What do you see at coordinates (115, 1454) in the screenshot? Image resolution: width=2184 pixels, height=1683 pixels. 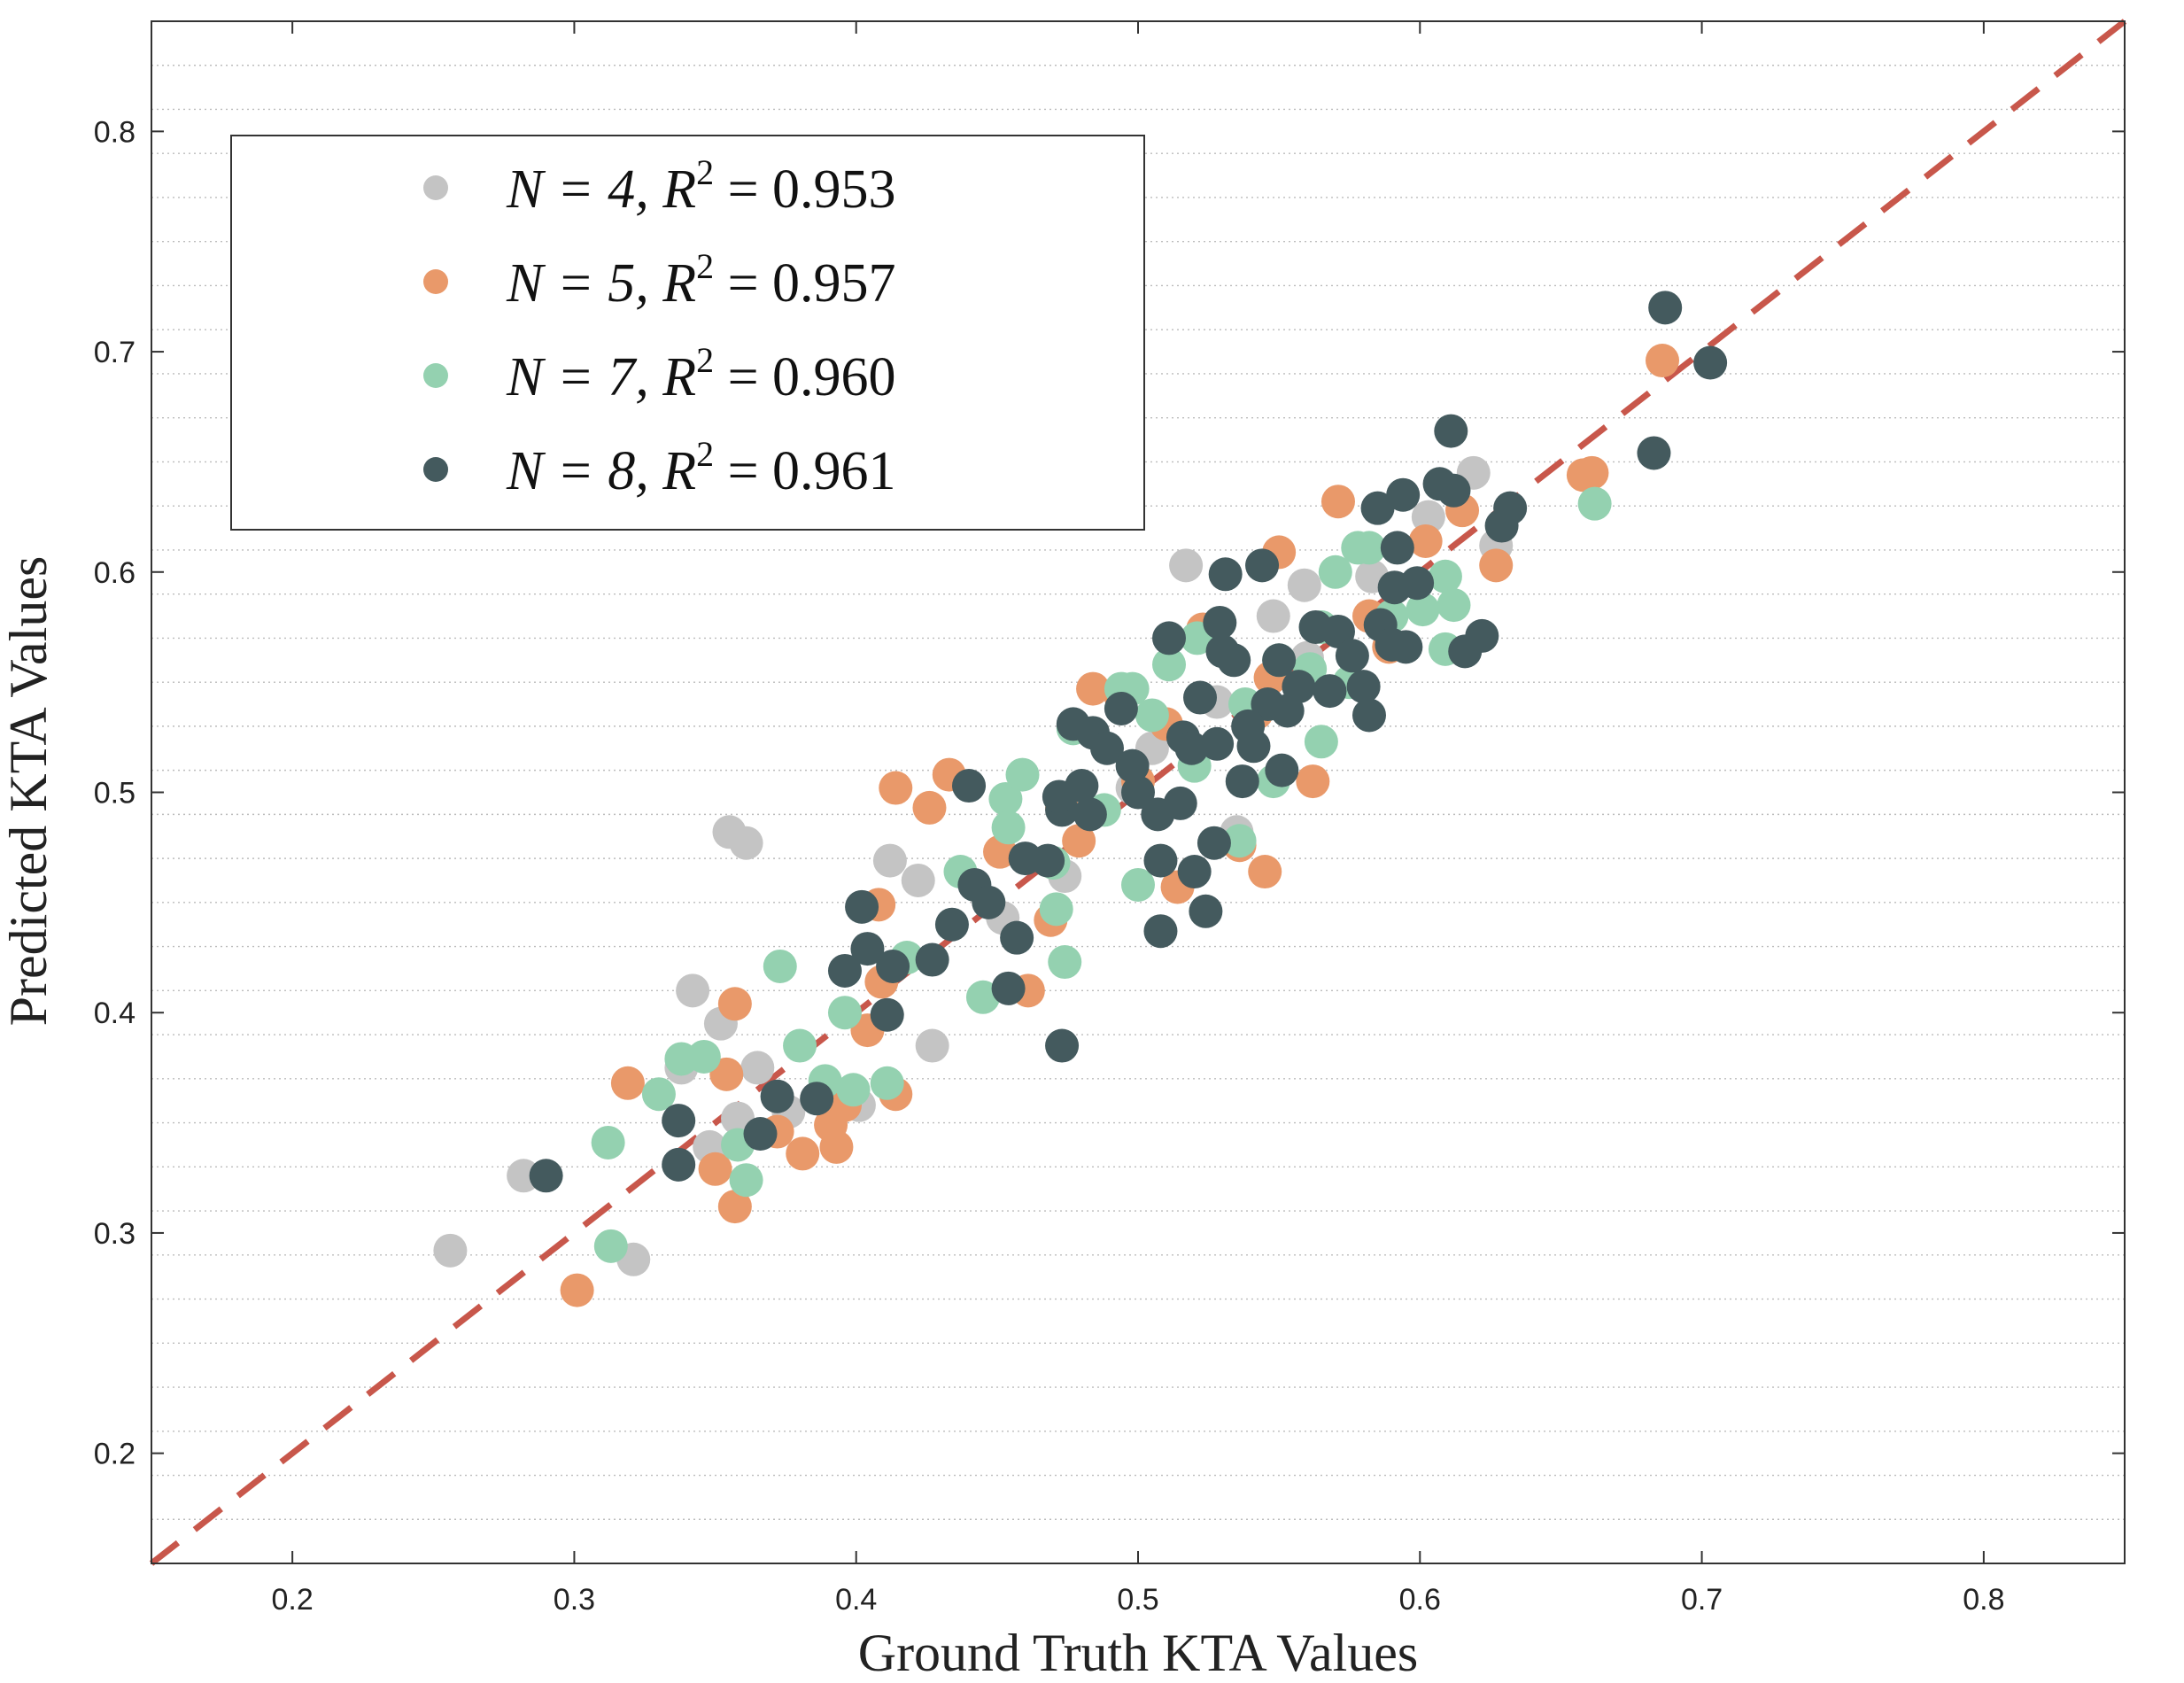 I see `y-tick-label: 0.2` at bounding box center [115, 1454].